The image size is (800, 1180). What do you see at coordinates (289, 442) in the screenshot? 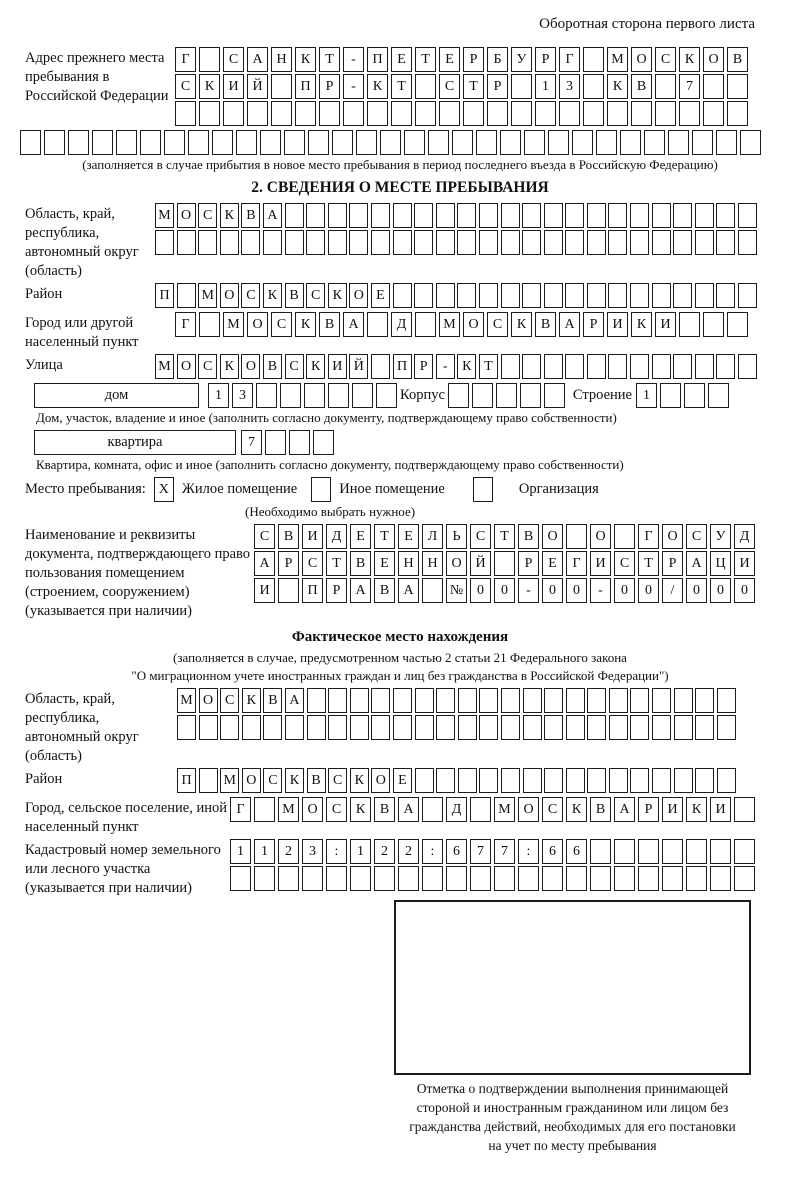
I see `kvartira-cells: 7` at bounding box center [289, 442].